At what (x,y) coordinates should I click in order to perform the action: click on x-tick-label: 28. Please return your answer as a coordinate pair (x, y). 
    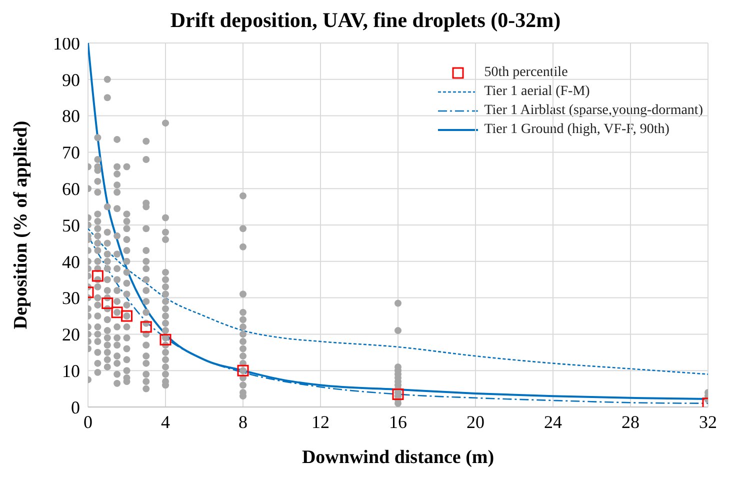
    Looking at the image, I should click on (631, 422).